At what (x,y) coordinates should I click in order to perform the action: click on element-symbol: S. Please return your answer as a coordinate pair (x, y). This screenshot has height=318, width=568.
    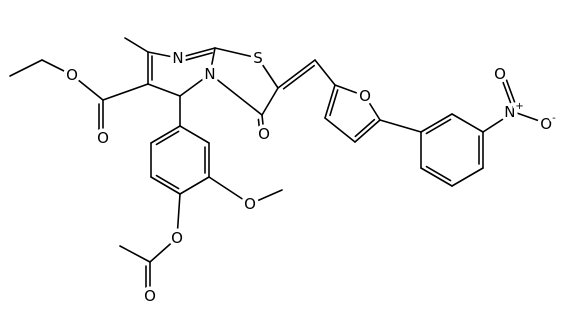
    Looking at the image, I should click on (258, 58).